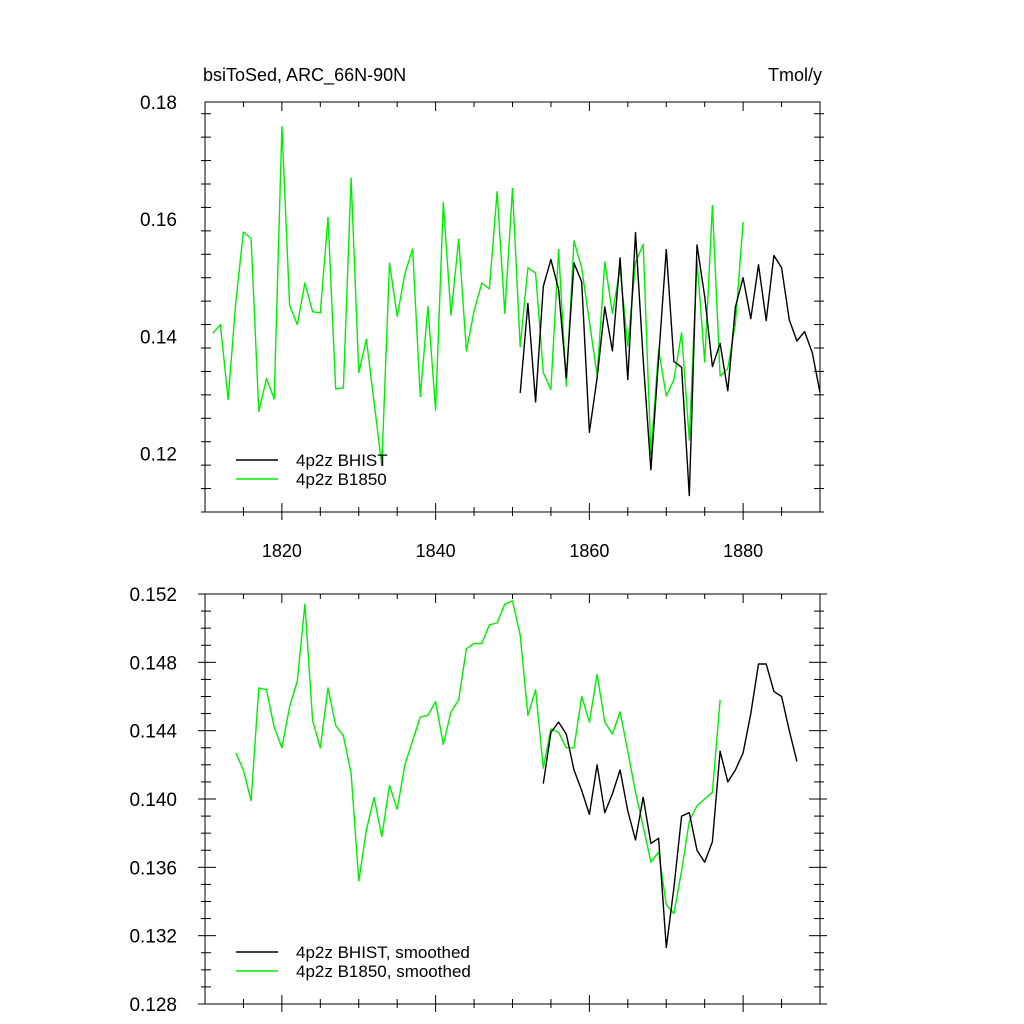 This screenshot has height=1024, width=1024. What do you see at coordinates (743, 551) in the screenshot?
I see `x-tick-label: 1880` at bounding box center [743, 551].